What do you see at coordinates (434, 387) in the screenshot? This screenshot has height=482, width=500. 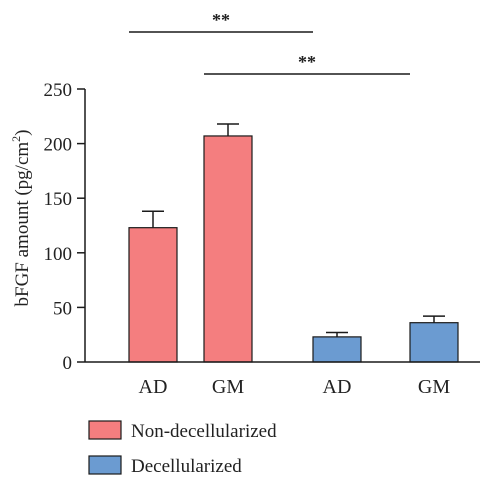 I see `x-tick-label-decellularizedgm: GM` at bounding box center [434, 387].